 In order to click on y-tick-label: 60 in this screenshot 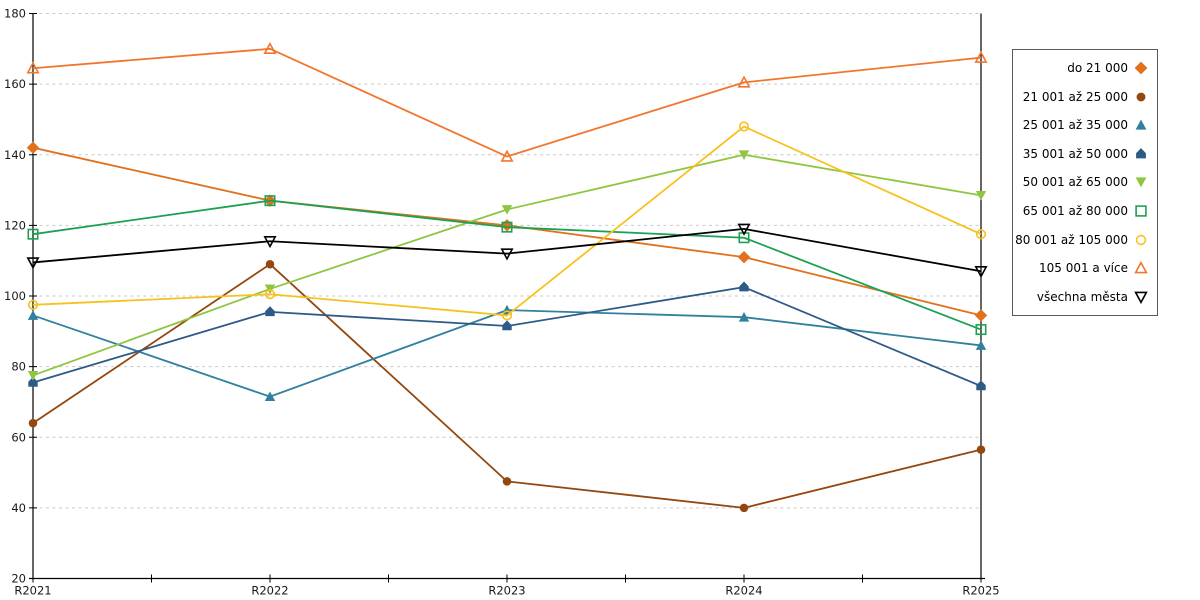, I will do `click(18, 437)`.